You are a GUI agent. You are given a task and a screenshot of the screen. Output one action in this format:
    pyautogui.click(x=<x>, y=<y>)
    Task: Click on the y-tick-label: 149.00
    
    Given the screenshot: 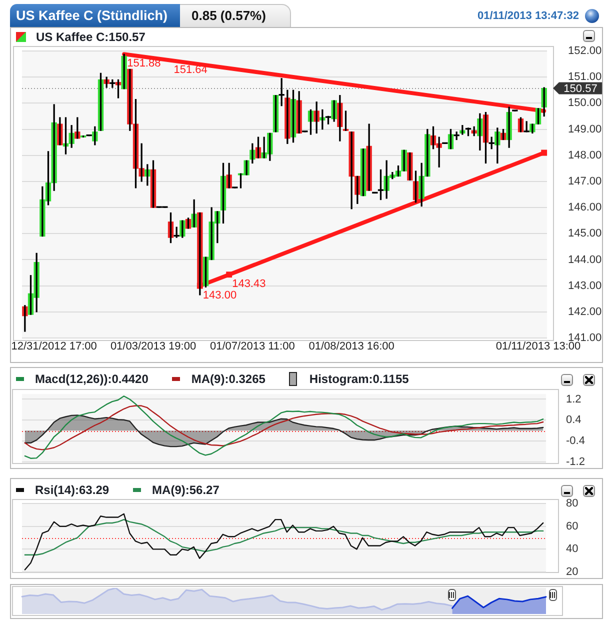 What is the action you would take?
    pyautogui.click(x=585, y=129)
    